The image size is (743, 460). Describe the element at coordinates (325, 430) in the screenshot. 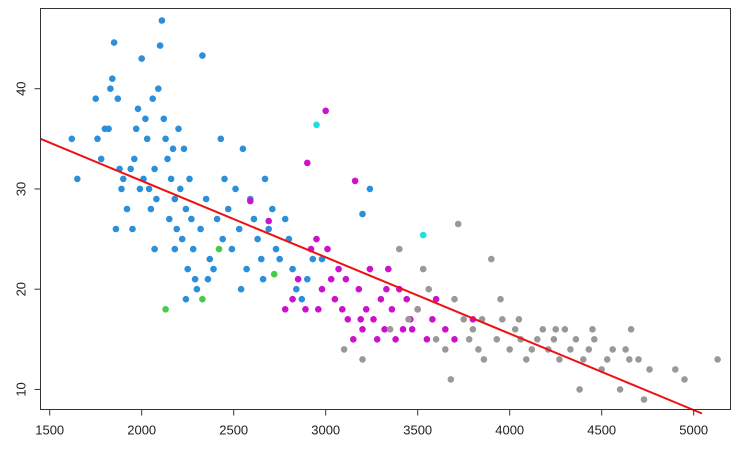

I see `x-tick-label: 3000` at that location.